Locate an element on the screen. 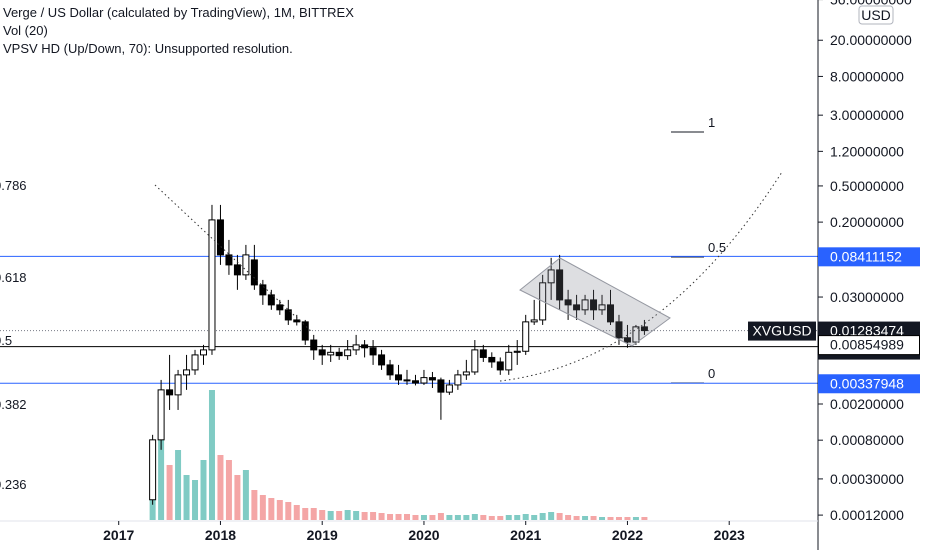  fib-level-label: 0.5 is located at coordinates (717, 247).